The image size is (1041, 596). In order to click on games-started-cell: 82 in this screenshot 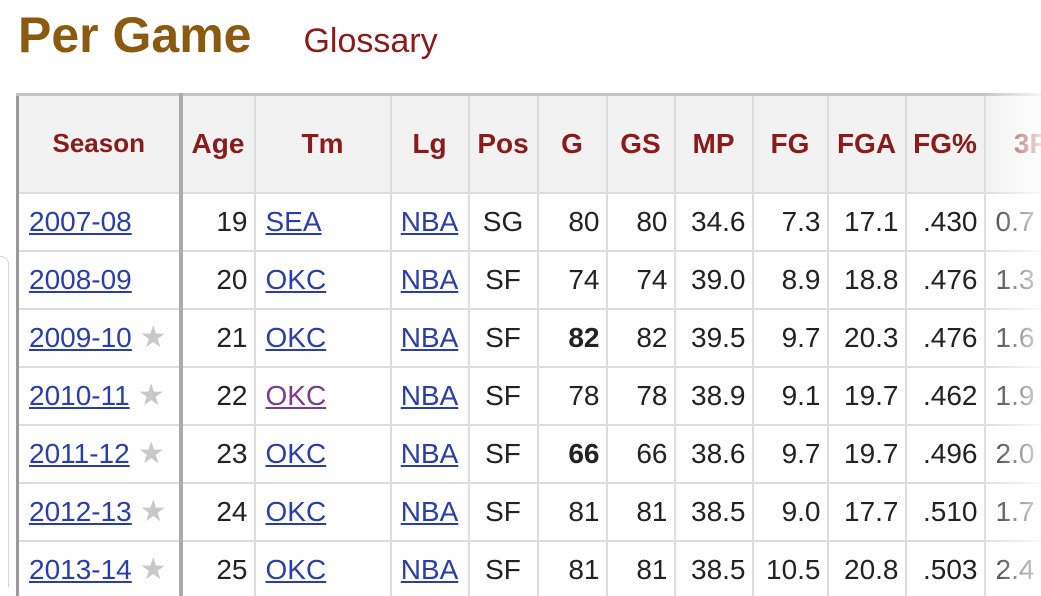, I will do `click(640, 337)`.